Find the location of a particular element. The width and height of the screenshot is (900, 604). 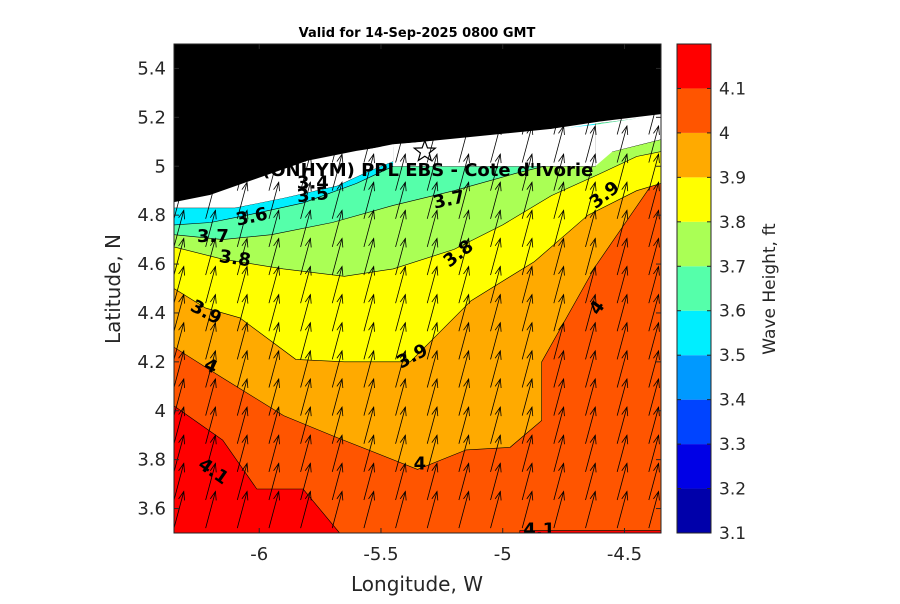

colorbar-tick-label: 3.7 is located at coordinates (732, 267).